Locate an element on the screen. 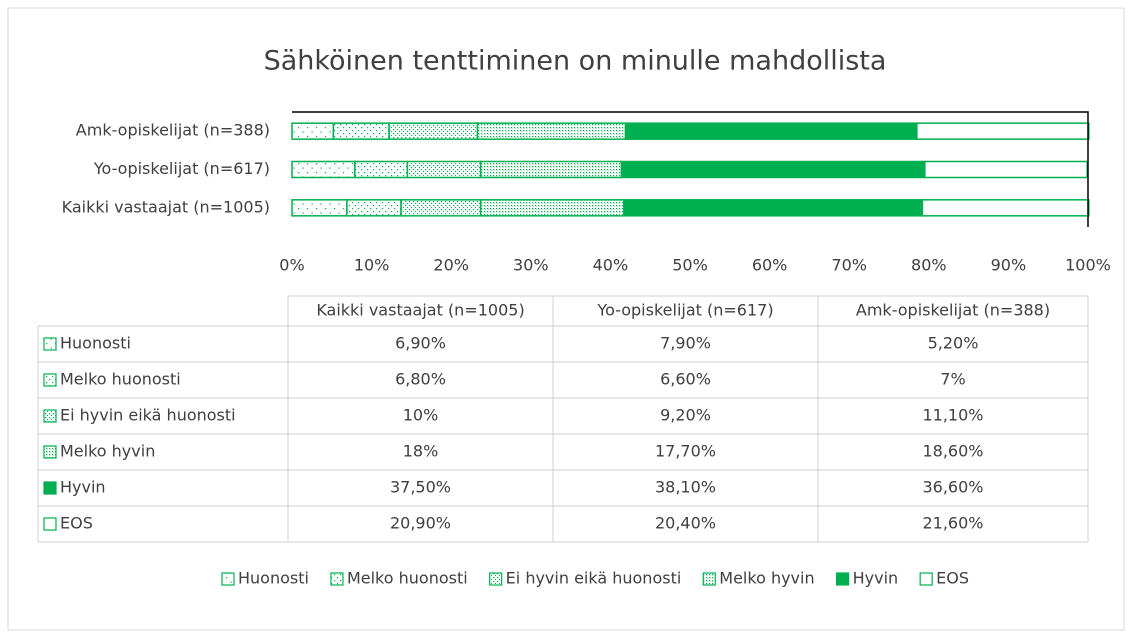 The height and width of the screenshot is (641, 1132). y-tick-label: Amk-opiskelijat (n=388) is located at coordinates (173, 130).